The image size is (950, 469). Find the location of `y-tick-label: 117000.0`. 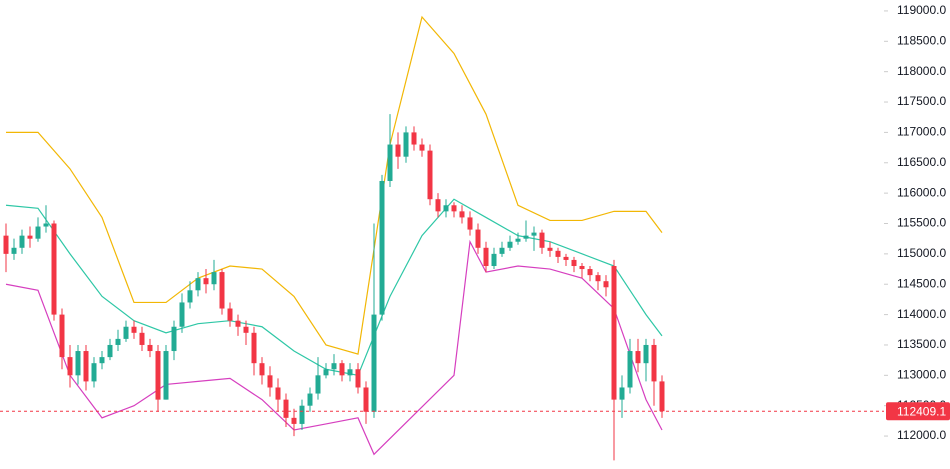

y-tick-label: 117000.0 is located at coordinates (921, 132).